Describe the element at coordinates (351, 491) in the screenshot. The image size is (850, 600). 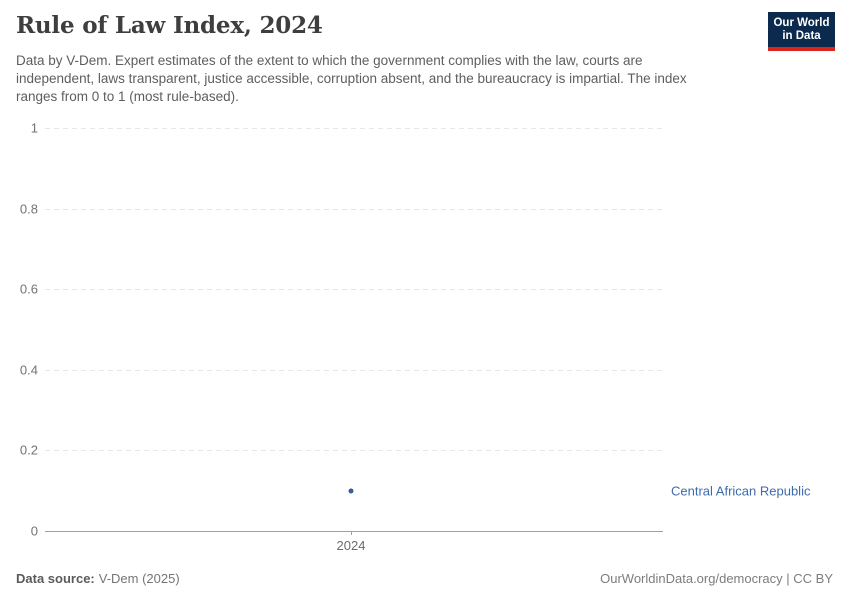
I see `data-point` at that location.